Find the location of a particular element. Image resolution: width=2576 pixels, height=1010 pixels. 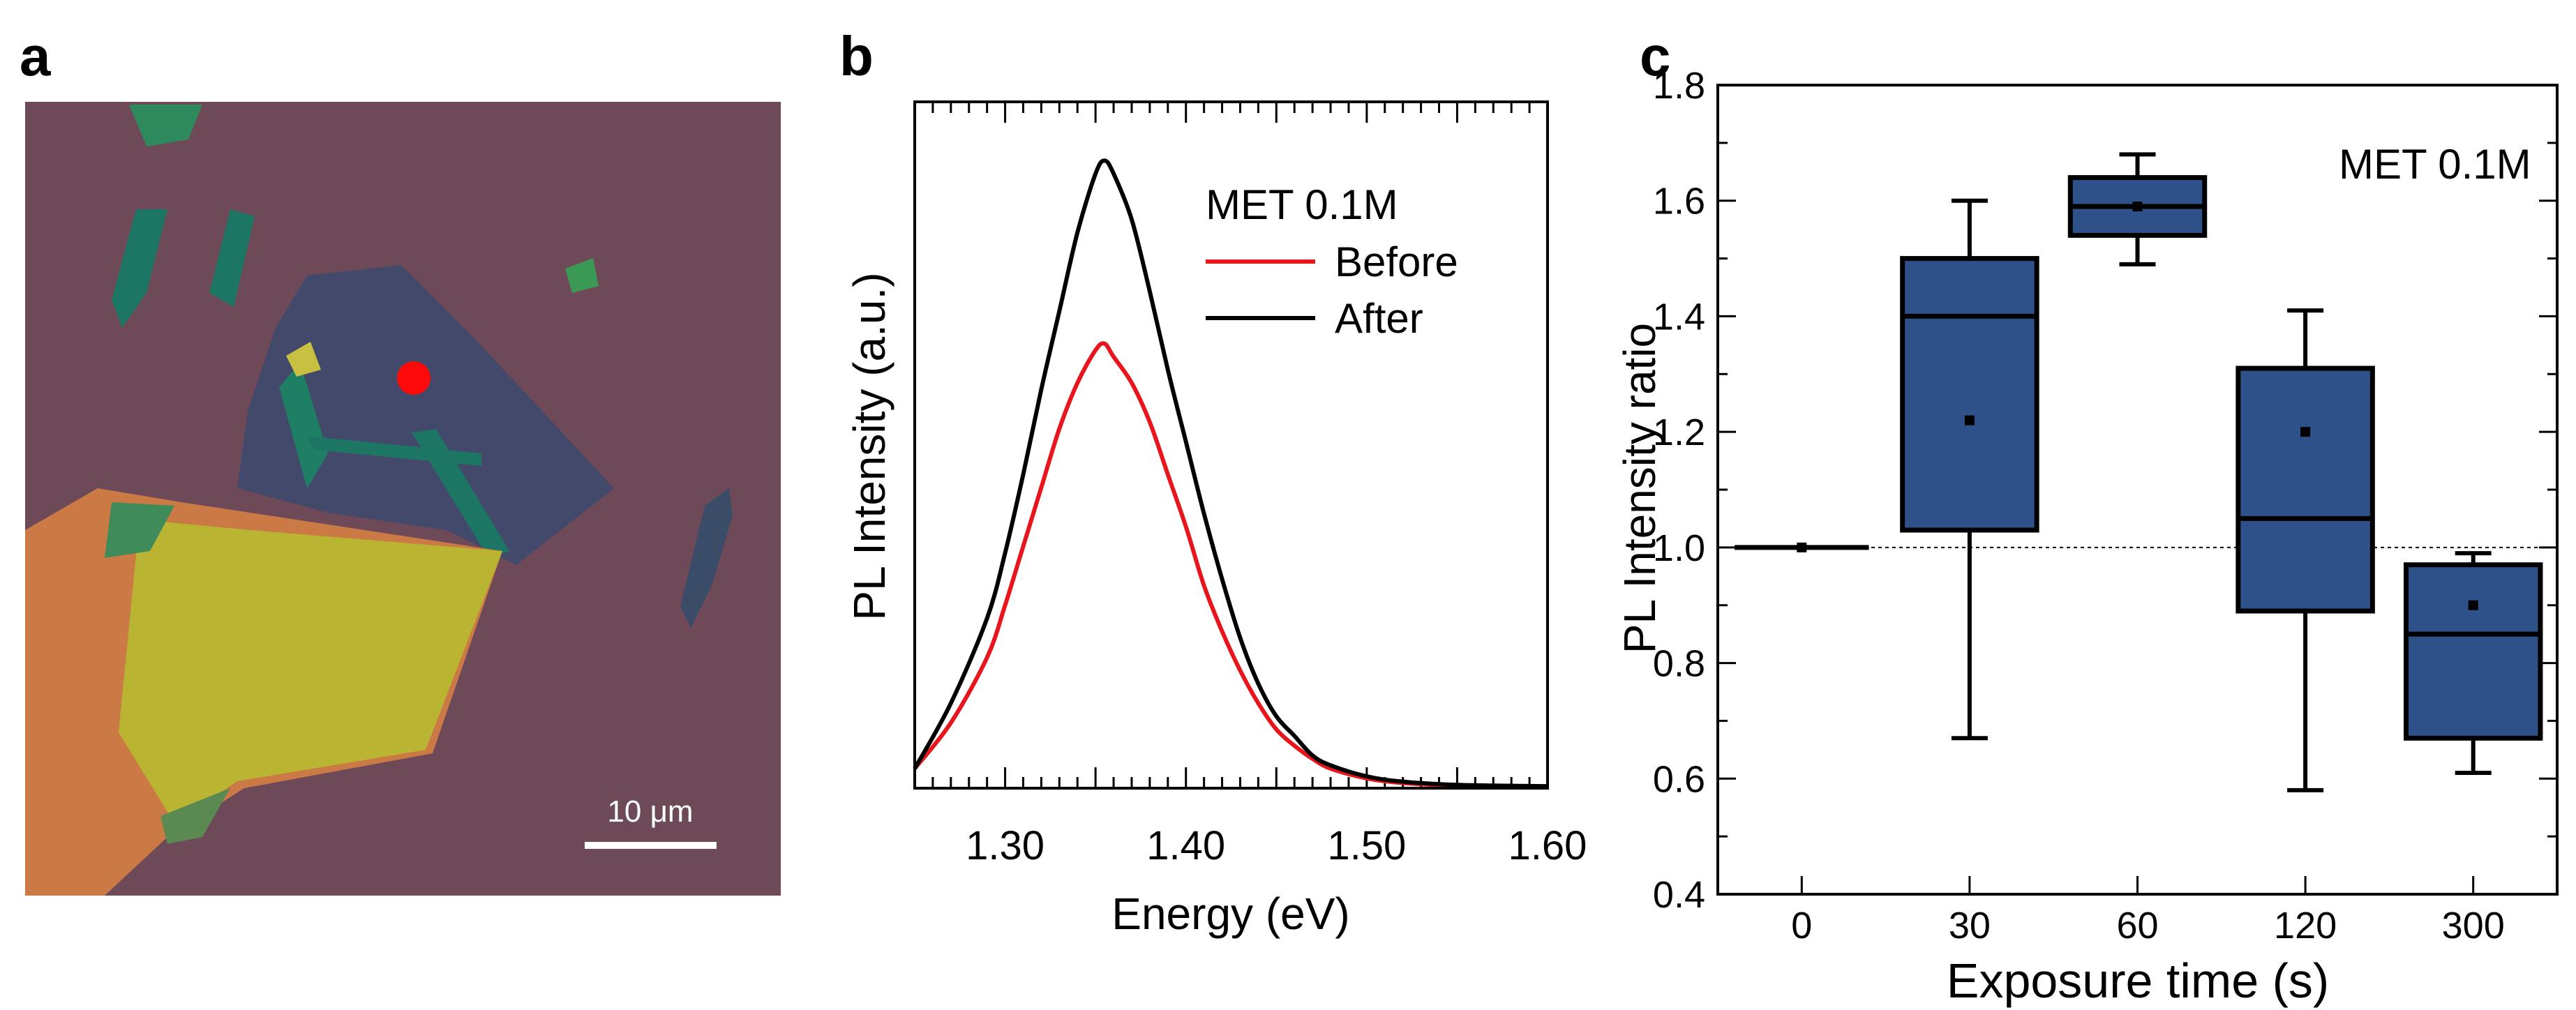

y-tick-label-c: 1.4 is located at coordinates (1679, 317).